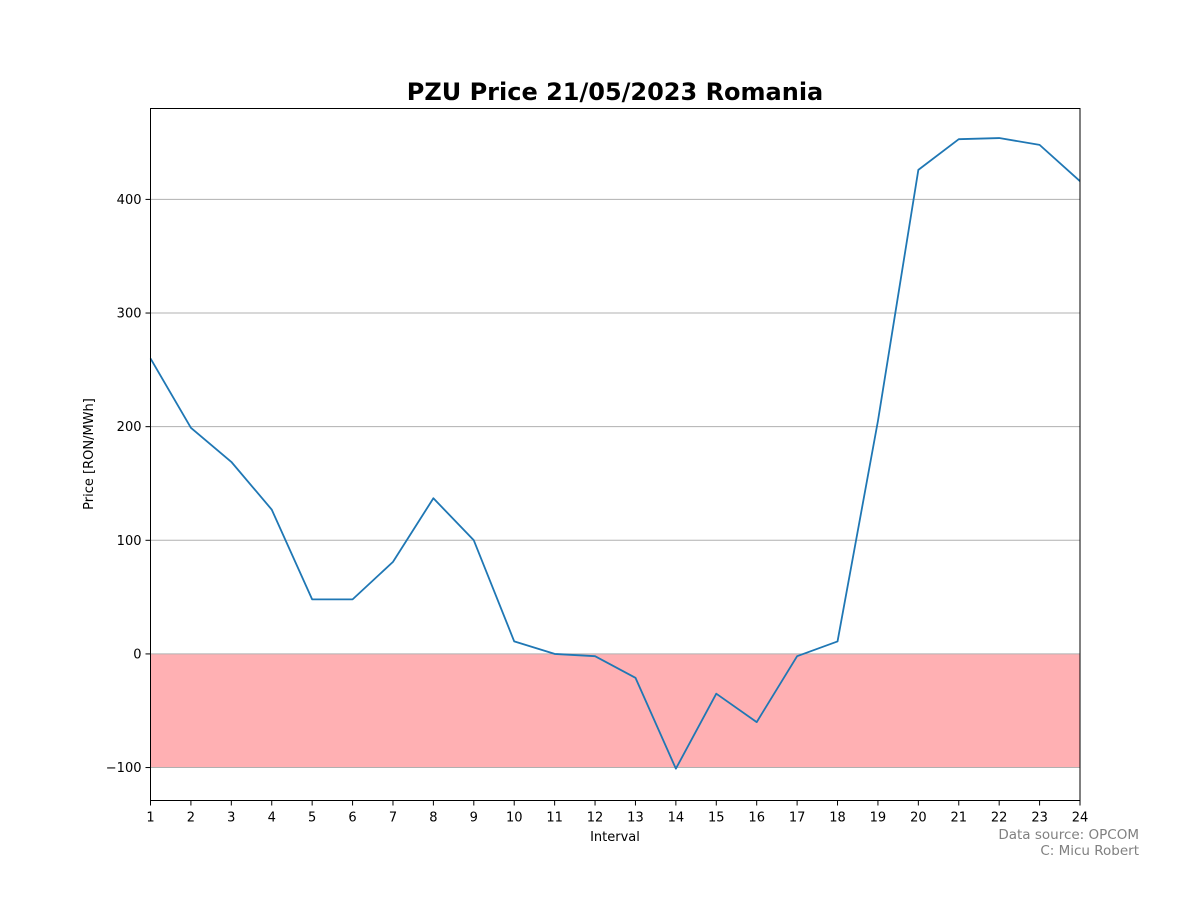 Image resolution: width=1200 pixels, height=900 pixels. Describe the element at coordinates (595, 818) in the screenshot. I see `x-tick-label: 12` at that location.